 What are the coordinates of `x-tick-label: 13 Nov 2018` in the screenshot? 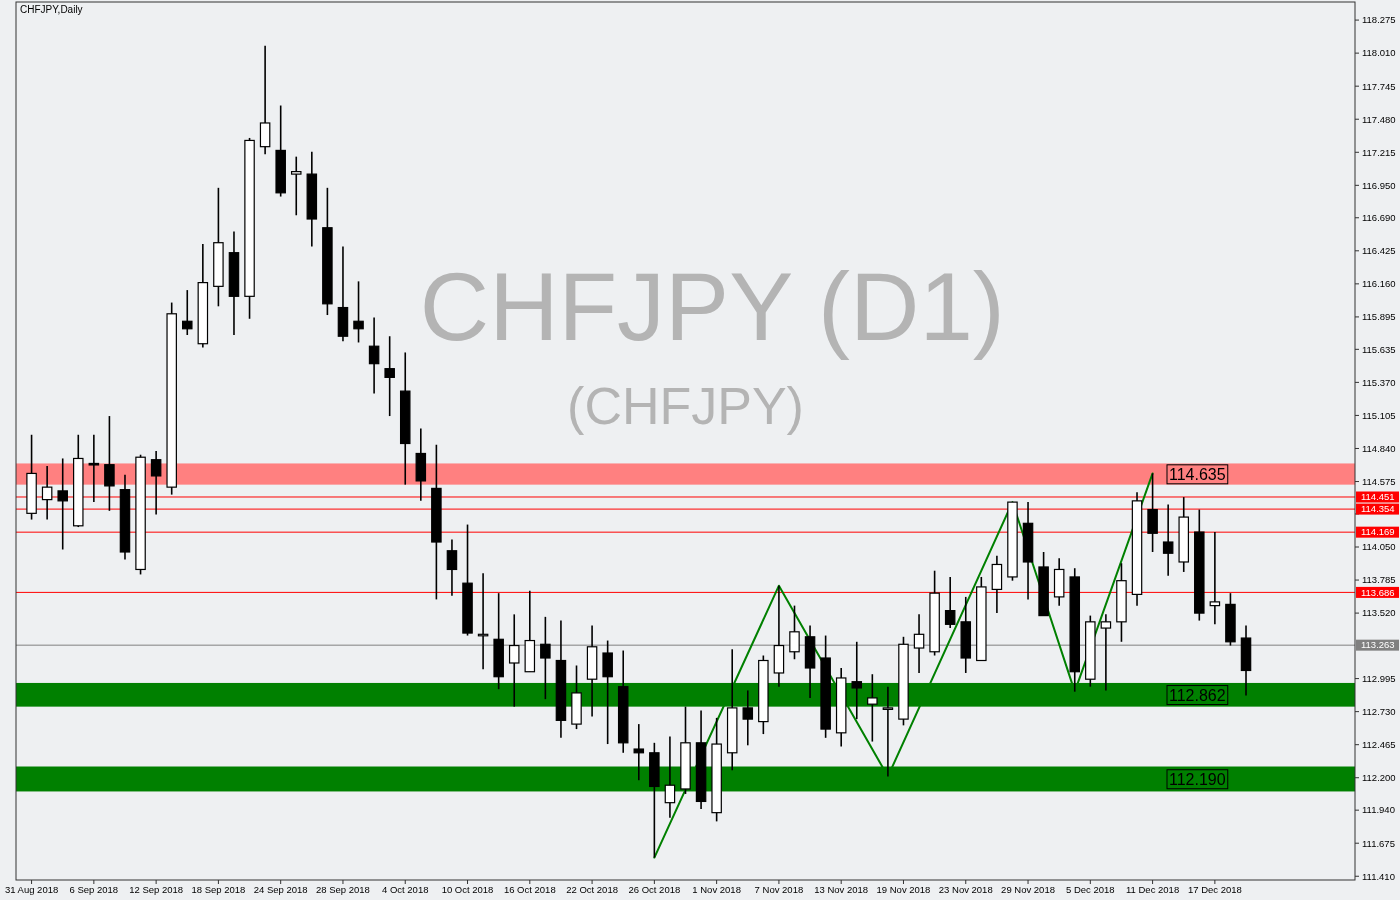 It's located at (841, 889).